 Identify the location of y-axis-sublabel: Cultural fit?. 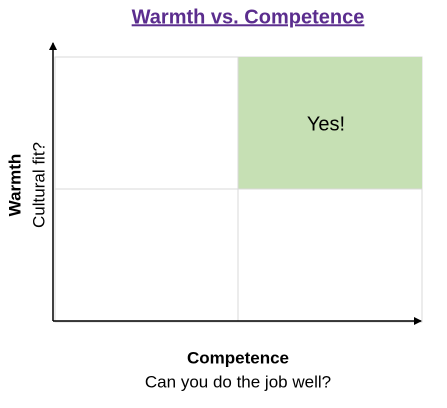
(38, 185).